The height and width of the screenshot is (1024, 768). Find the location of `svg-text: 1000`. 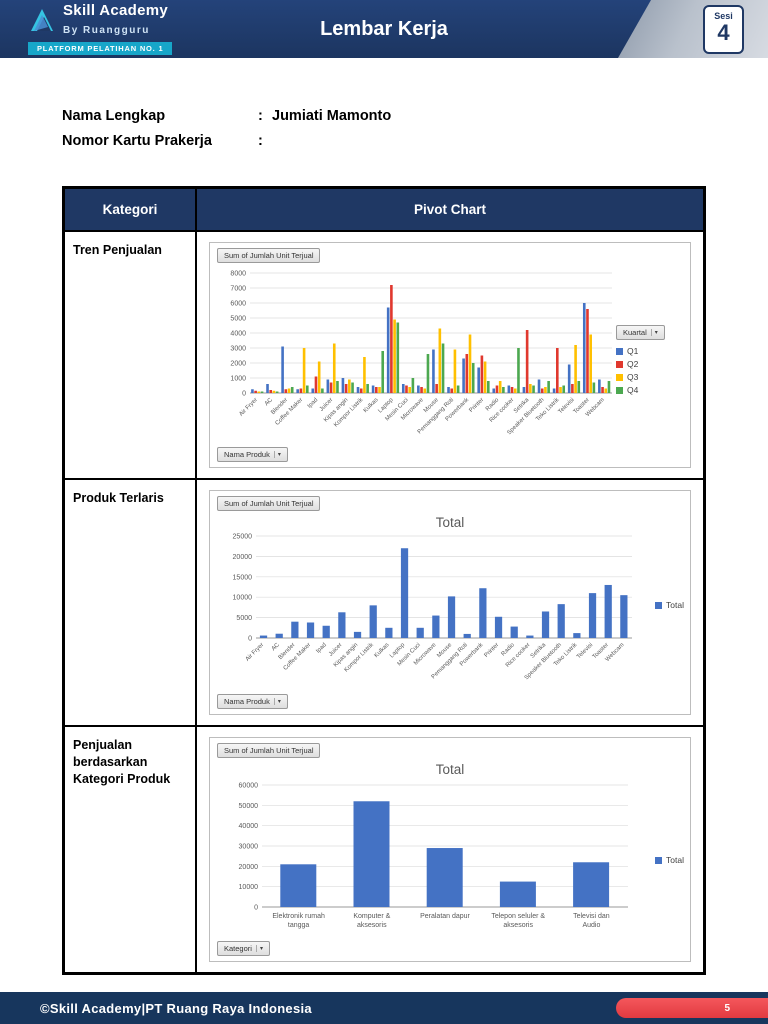

svg-text: 1000 is located at coordinates (238, 379).